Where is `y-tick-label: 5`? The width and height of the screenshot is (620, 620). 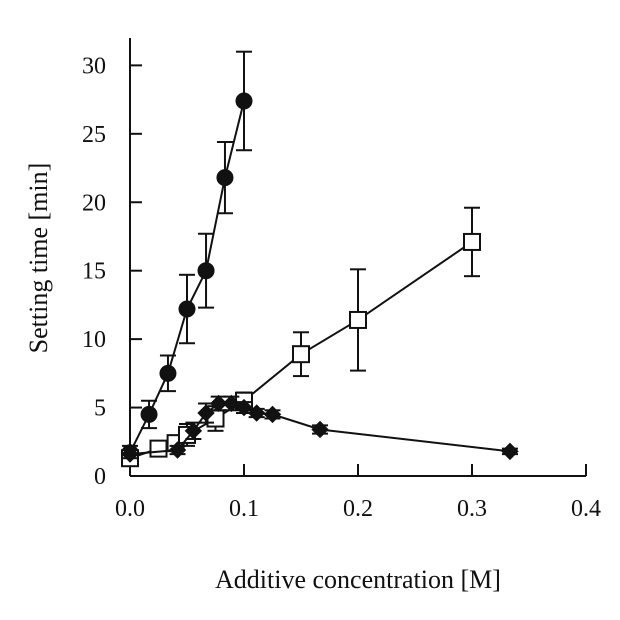 y-tick-label: 5 is located at coordinates (100, 409).